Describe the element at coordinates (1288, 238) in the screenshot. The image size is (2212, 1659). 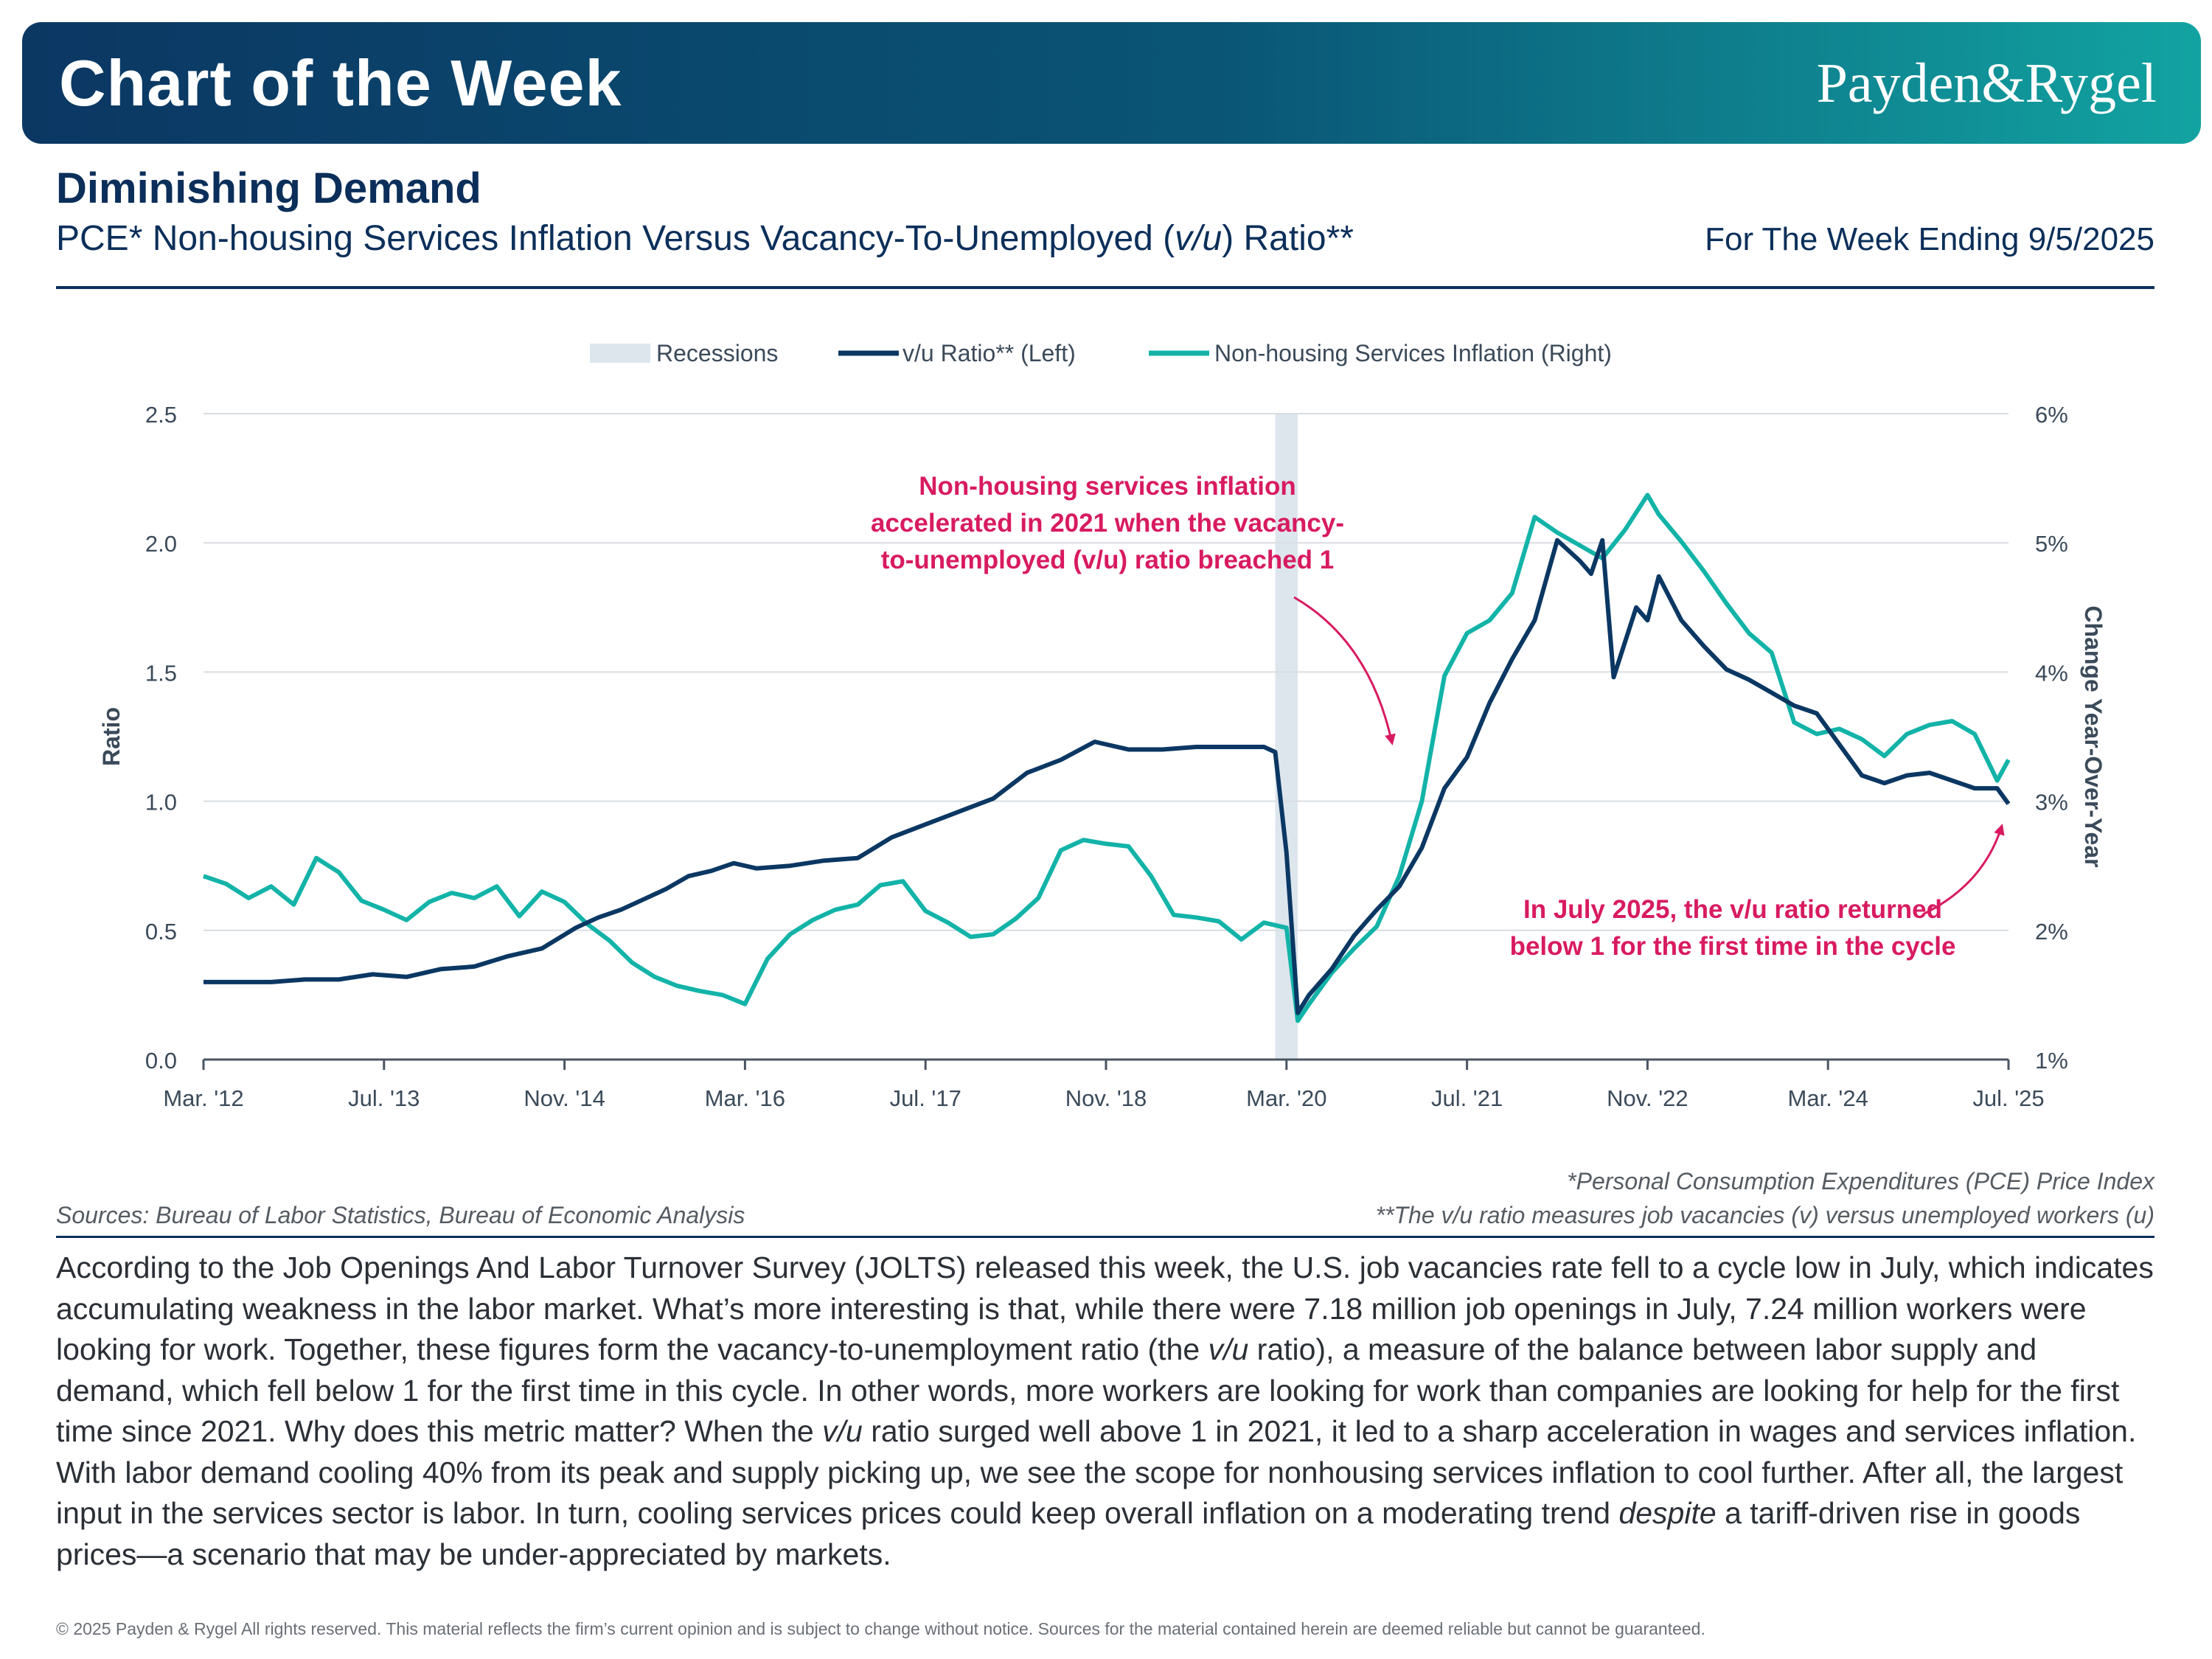
I see `chart-title-post: ) Ratio**` at that location.